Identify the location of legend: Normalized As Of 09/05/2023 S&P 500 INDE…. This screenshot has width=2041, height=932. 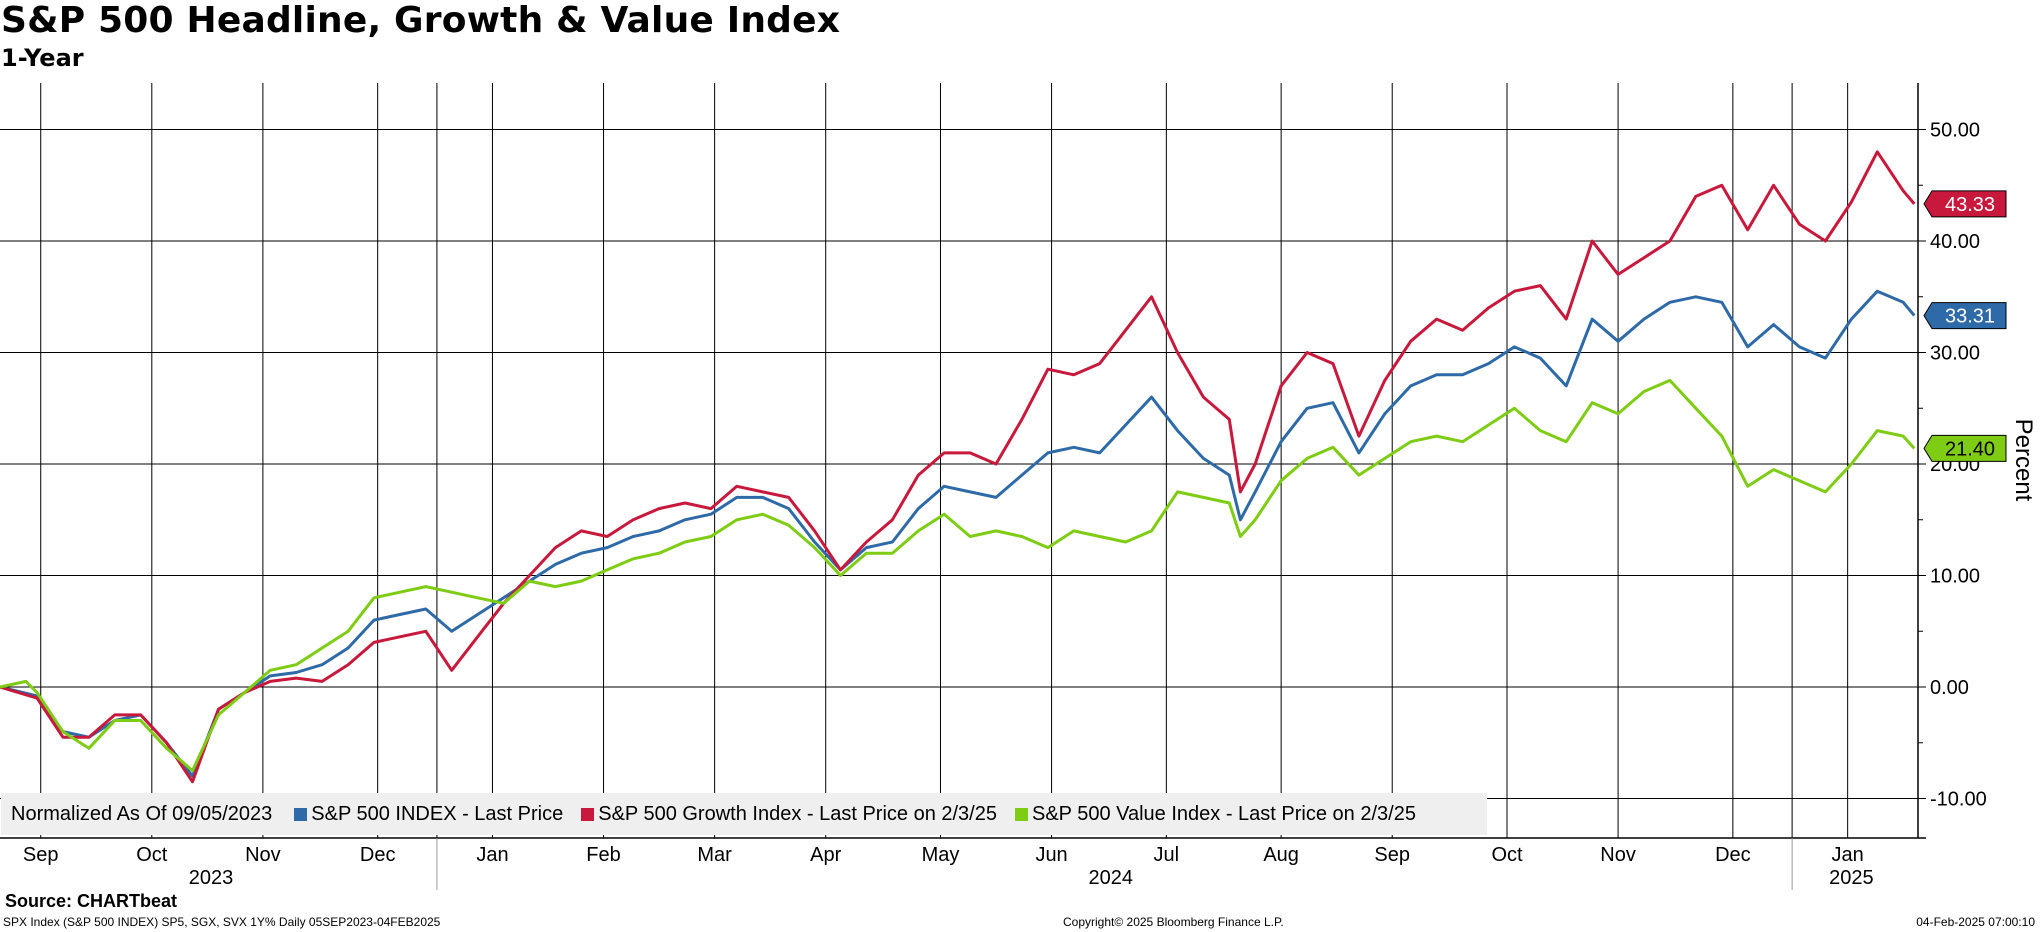
(744, 814).